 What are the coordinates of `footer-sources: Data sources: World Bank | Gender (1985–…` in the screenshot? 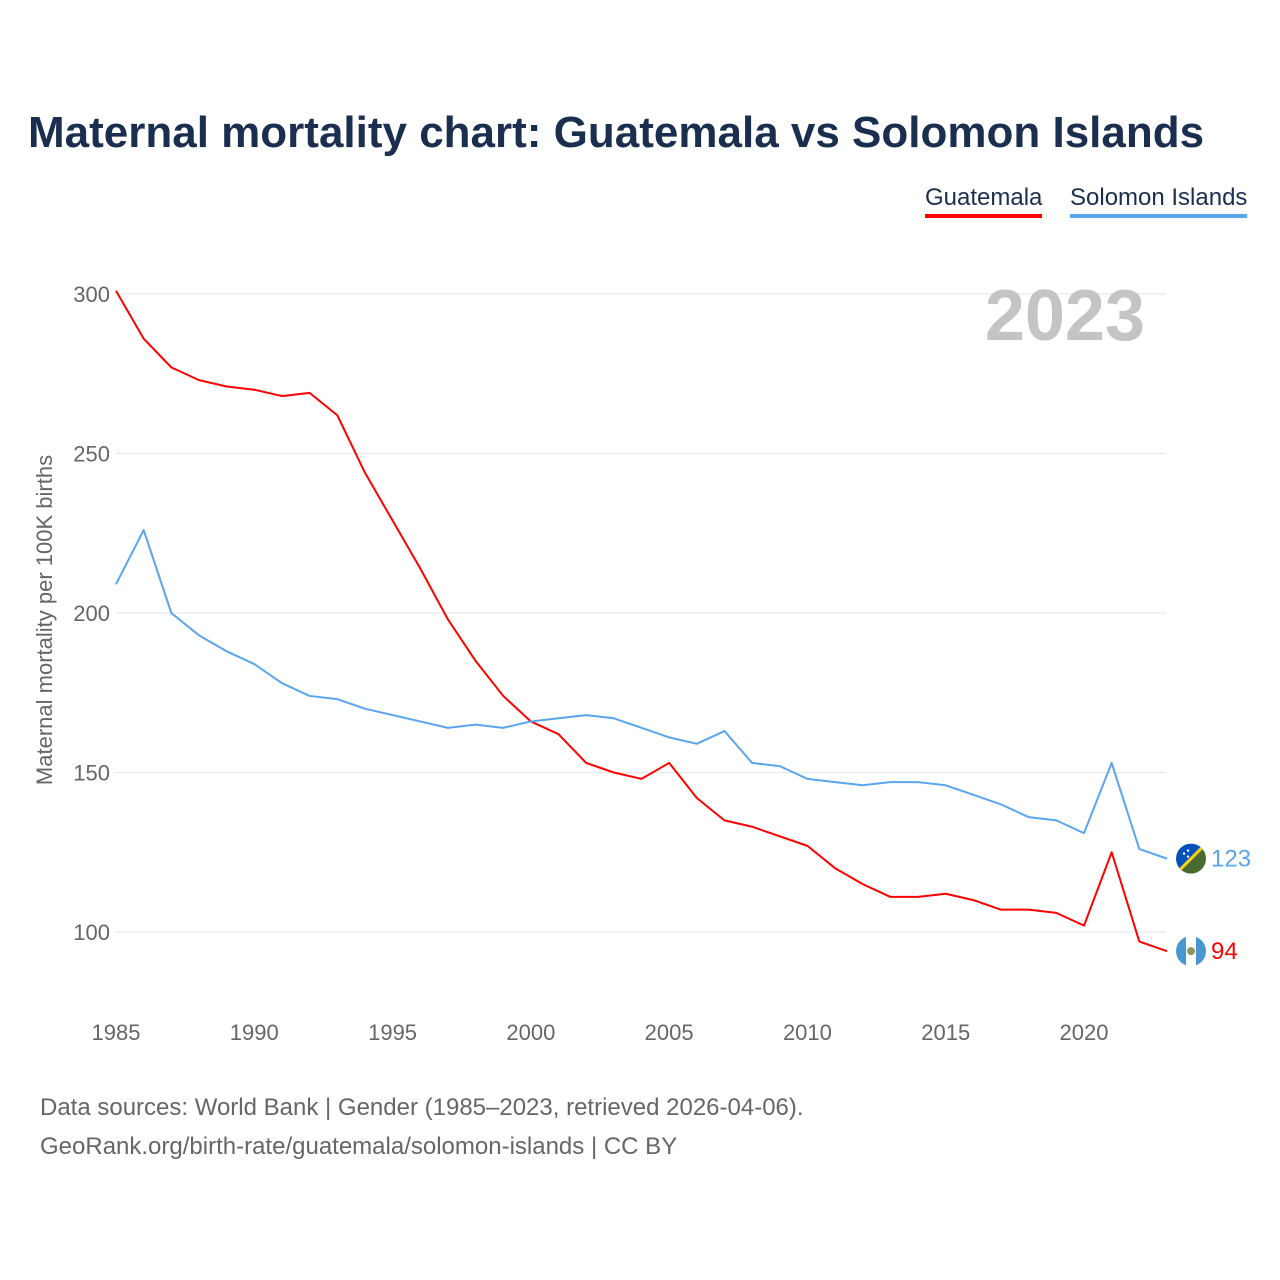 It's located at (422, 1107).